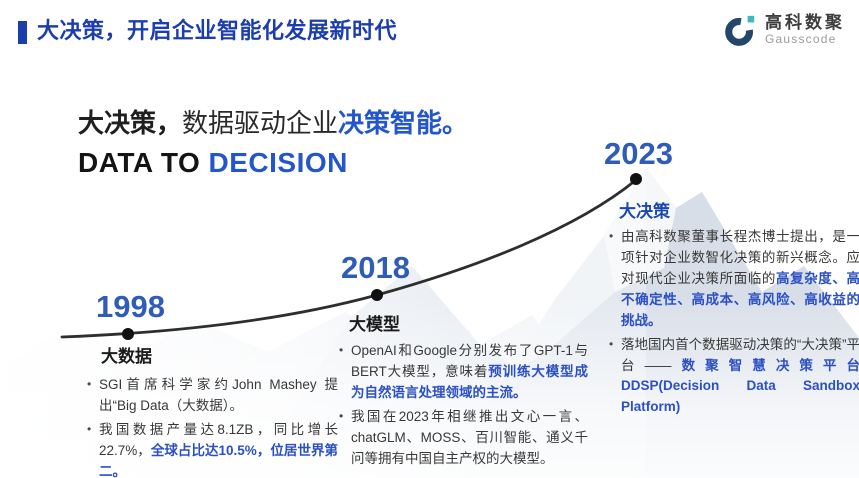 The image size is (859, 478). What do you see at coordinates (219, 460) in the screenshot?
I see `bullet-highlight: 全球占比达10.5%，位居世界第二。` at bounding box center [219, 460].